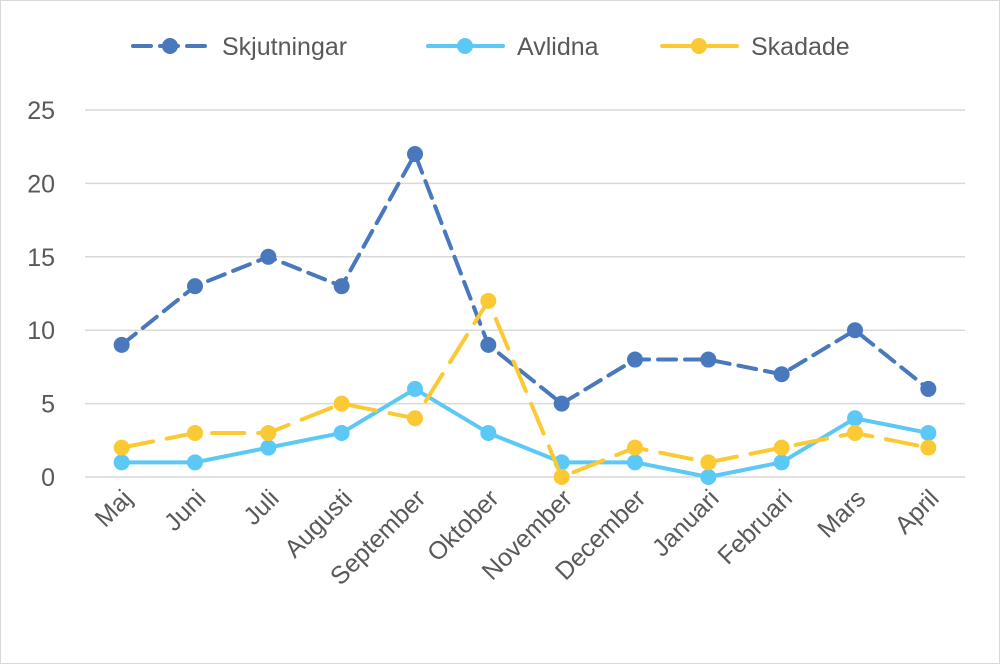  I want to click on legend: Skjutningar Avlidna Skadade, so click(490, 47).